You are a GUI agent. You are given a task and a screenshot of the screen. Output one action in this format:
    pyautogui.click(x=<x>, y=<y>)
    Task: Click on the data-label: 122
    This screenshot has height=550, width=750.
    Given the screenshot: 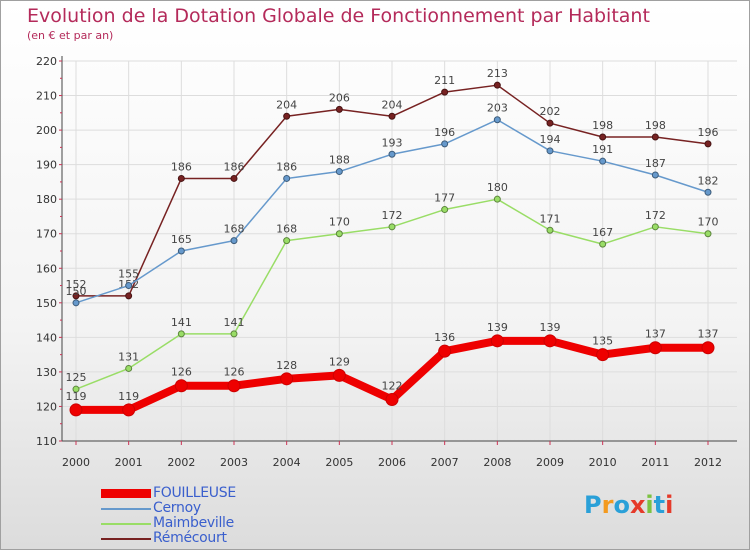 What is the action you would take?
    pyautogui.click(x=392, y=386)
    